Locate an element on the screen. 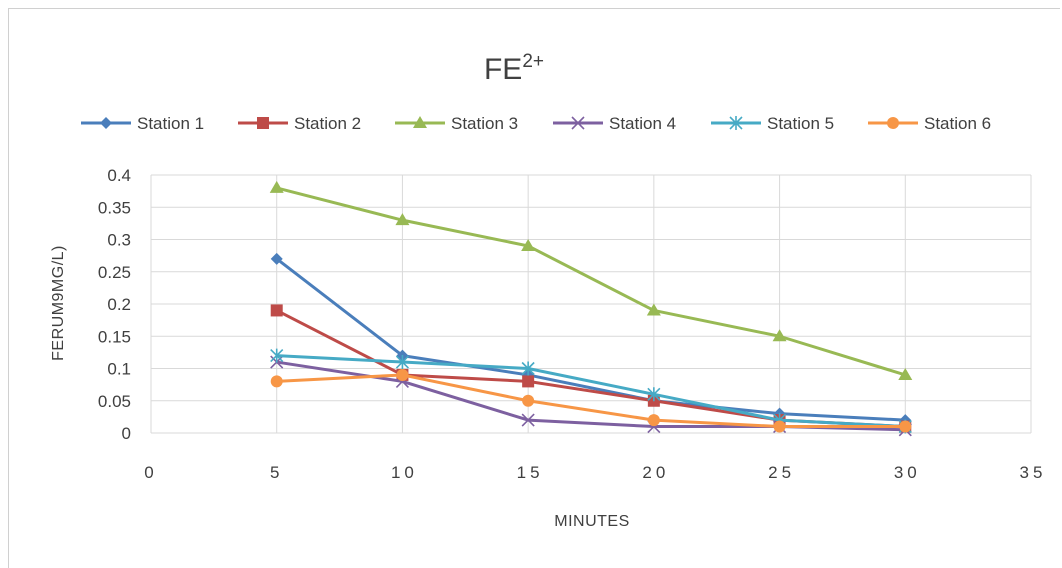 This screenshot has width=1062, height=568. y-tick-label: 0 is located at coordinates (126, 433).